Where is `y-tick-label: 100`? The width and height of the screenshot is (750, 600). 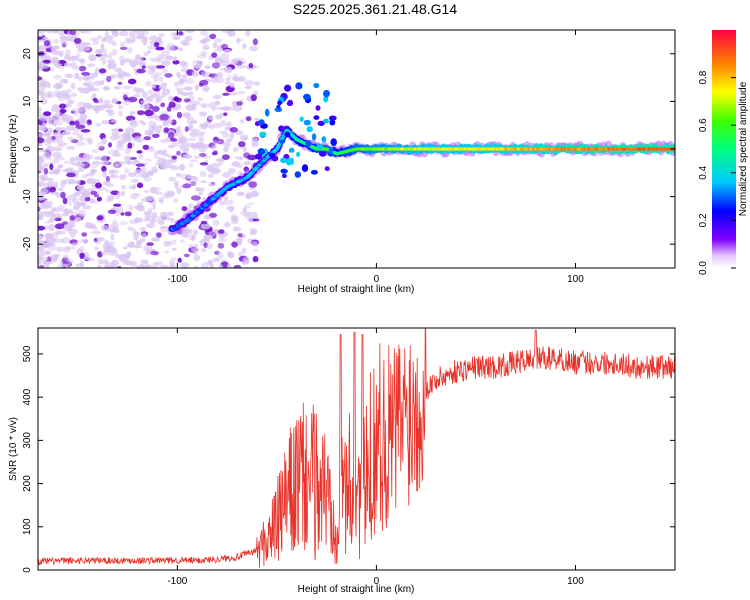 y-tick-label: 100 is located at coordinates (27, 526).